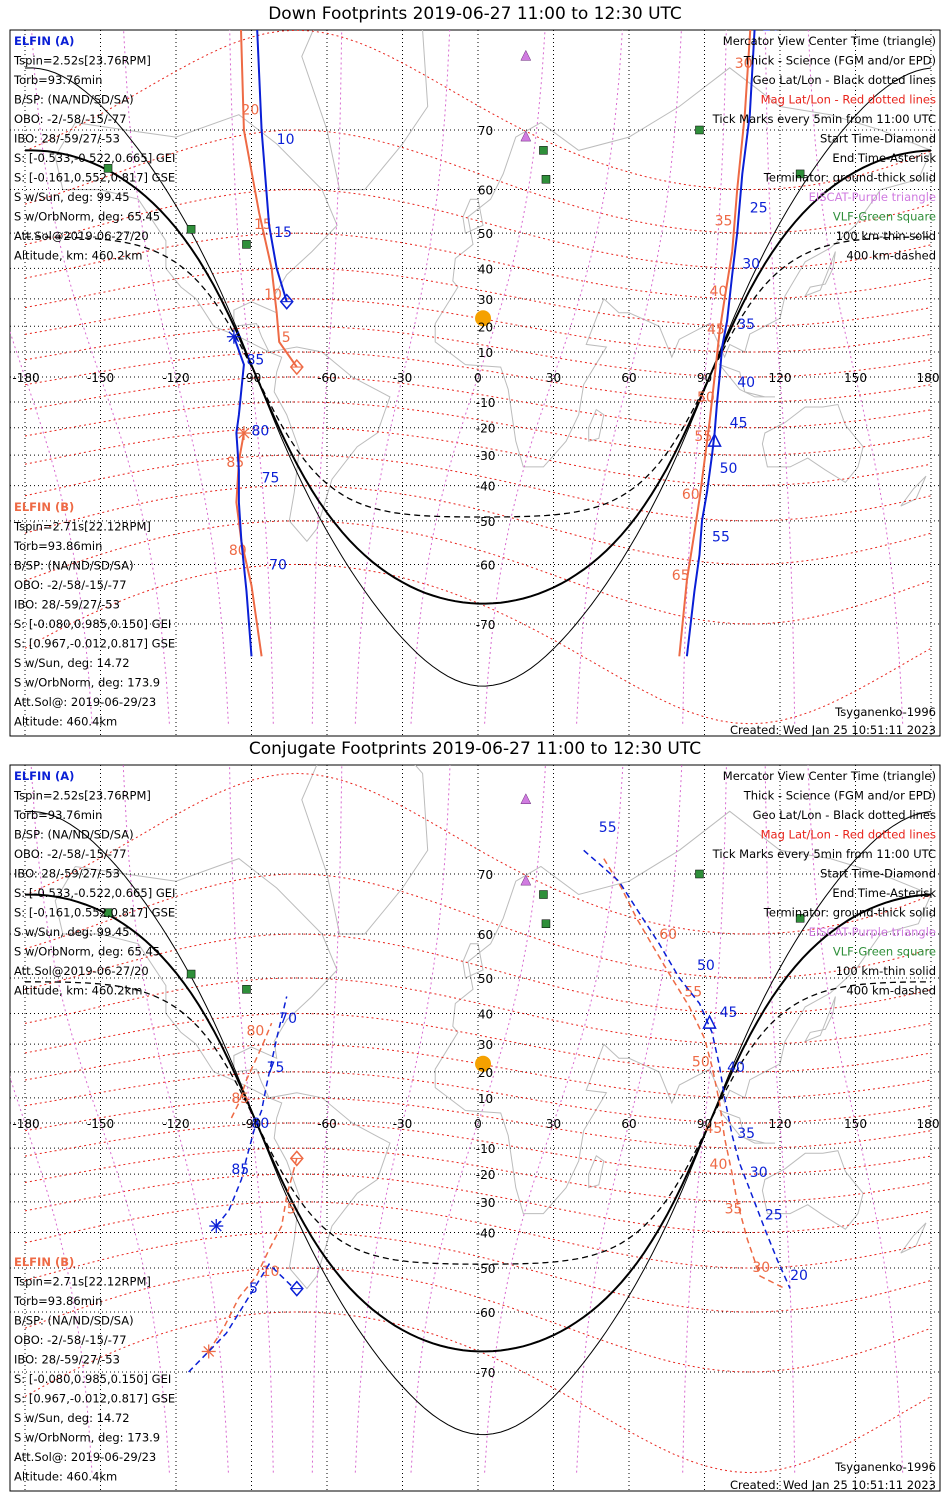 This screenshot has width=950, height=1500. I want to click on footer-created: Created: Wed Jan 25 10:51:11 2023, so click(833, 730).